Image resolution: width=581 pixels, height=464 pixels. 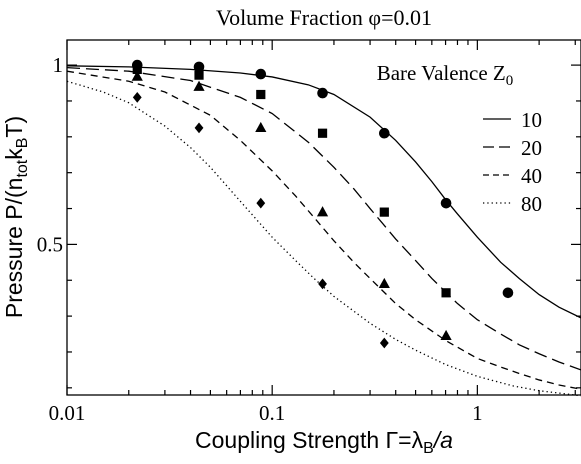 What do you see at coordinates (531, 176) in the screenshot?
I see `legend-label-40: 40` at bounding box center [531, 176].